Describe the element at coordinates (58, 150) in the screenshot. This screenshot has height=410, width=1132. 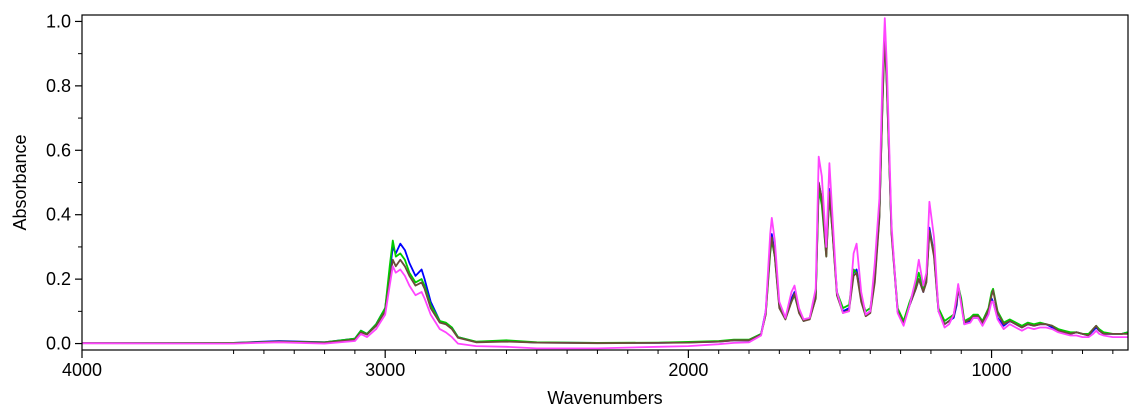
I see `y-tick-label: 0.6` at that location.